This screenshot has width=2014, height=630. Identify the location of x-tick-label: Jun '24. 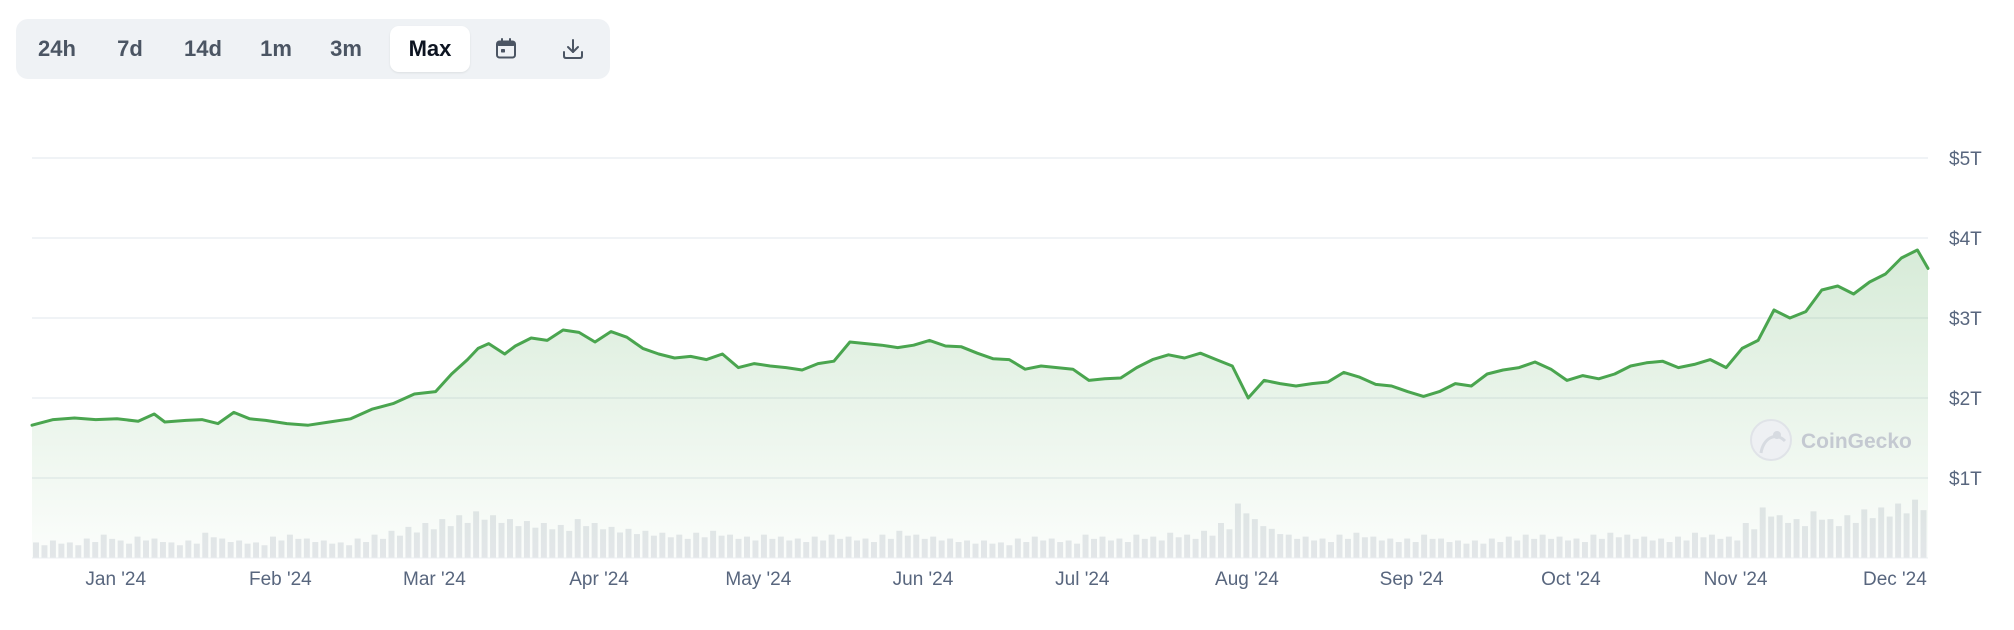
(923, 579).